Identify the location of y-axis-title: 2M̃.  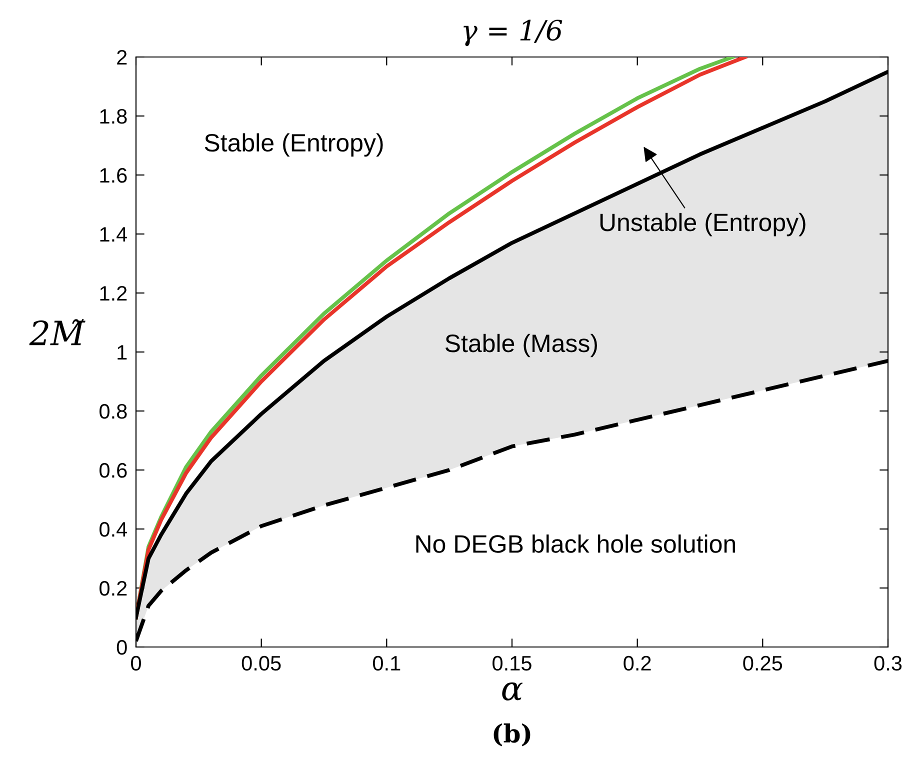
(57, 332).